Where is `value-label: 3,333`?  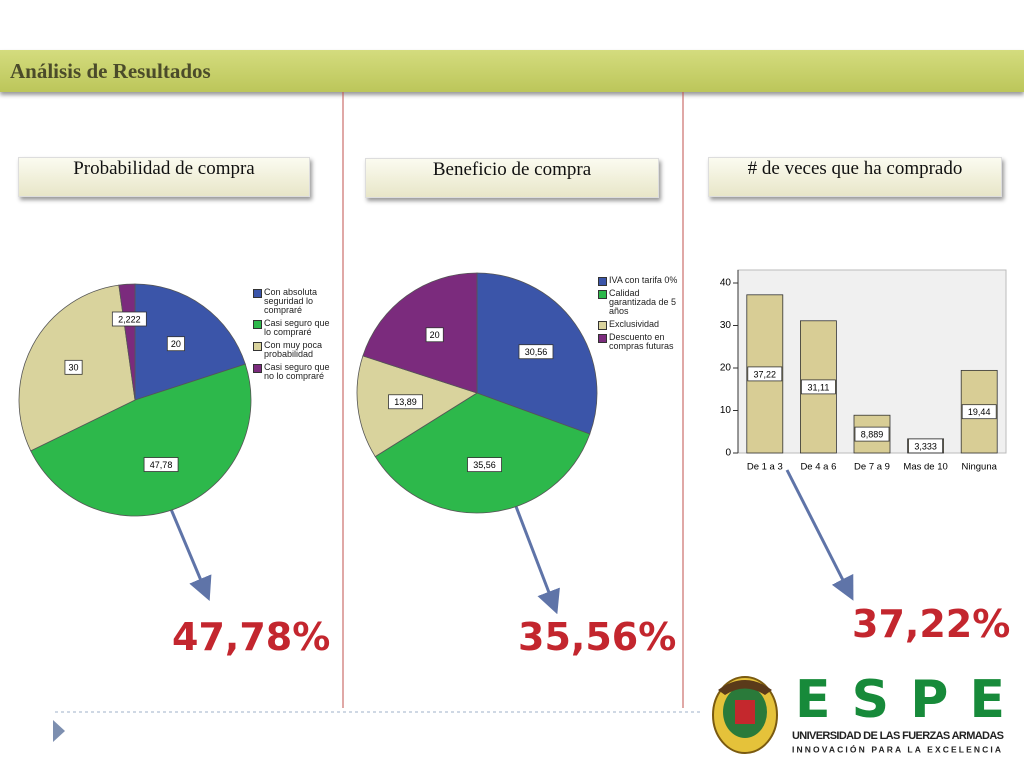
value-label: 3,333 is located at coordinates (925, 446).